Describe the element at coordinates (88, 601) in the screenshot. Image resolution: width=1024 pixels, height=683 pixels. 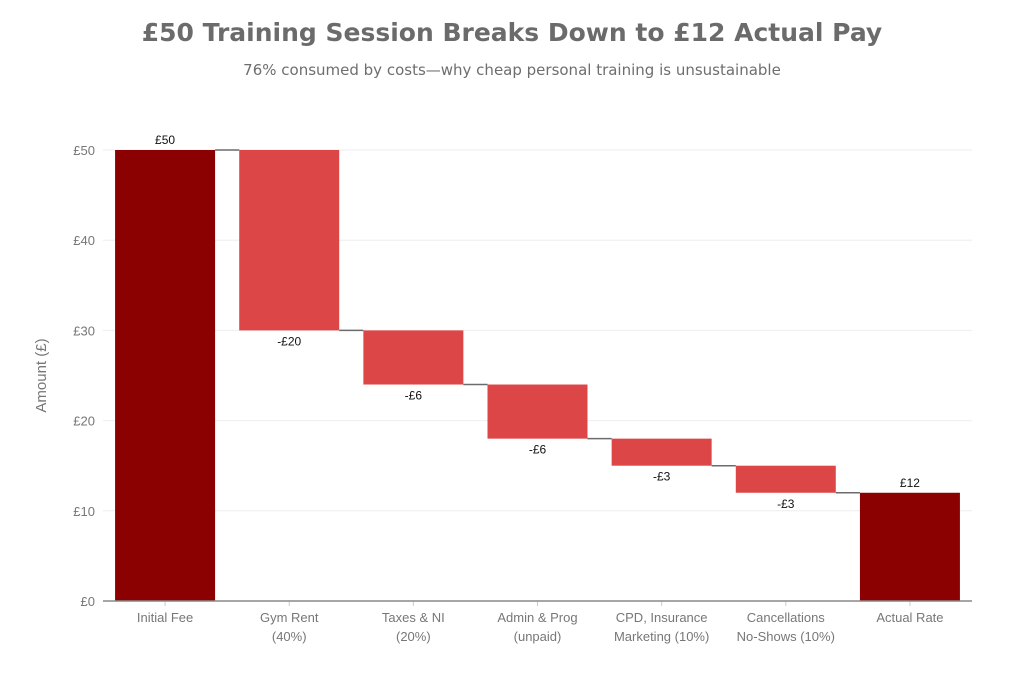
I see `y-tick-label: £0` at that location.